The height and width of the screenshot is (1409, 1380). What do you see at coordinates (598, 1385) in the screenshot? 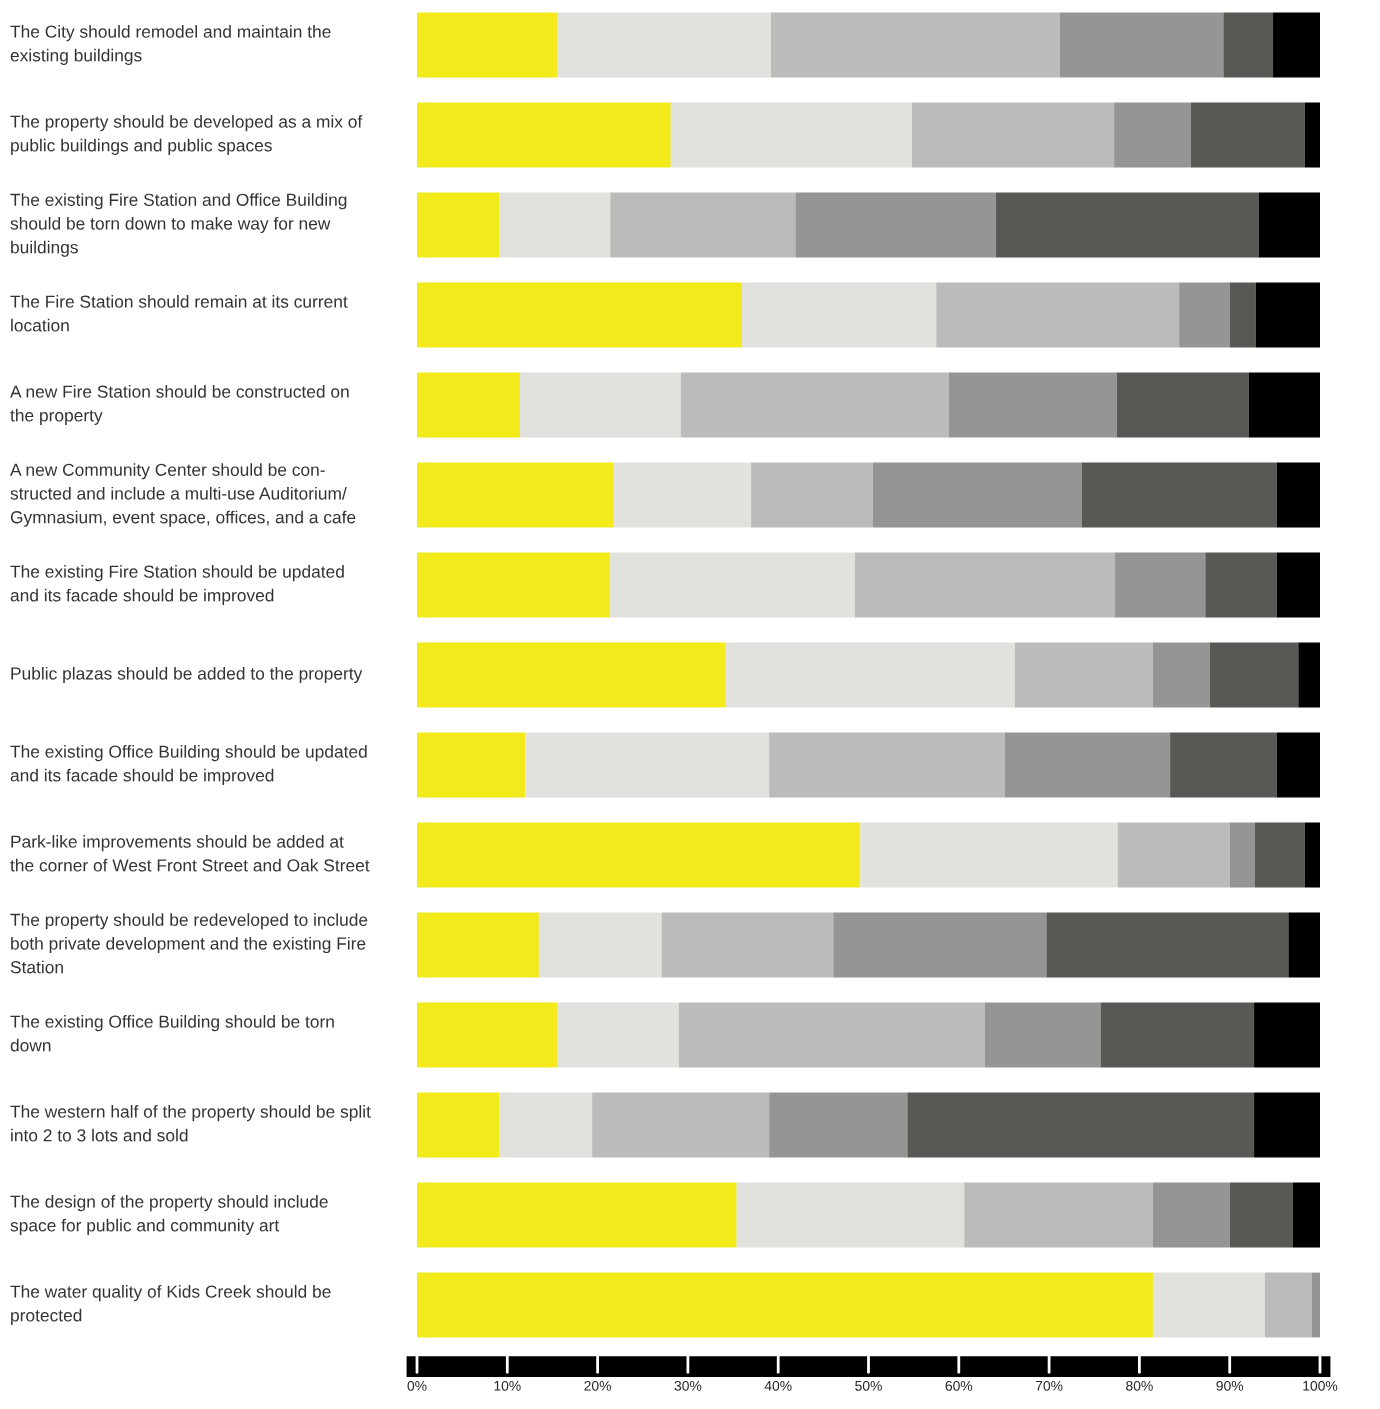
I see `x-tick-label: 20%` at bounding box center [598, 1385].